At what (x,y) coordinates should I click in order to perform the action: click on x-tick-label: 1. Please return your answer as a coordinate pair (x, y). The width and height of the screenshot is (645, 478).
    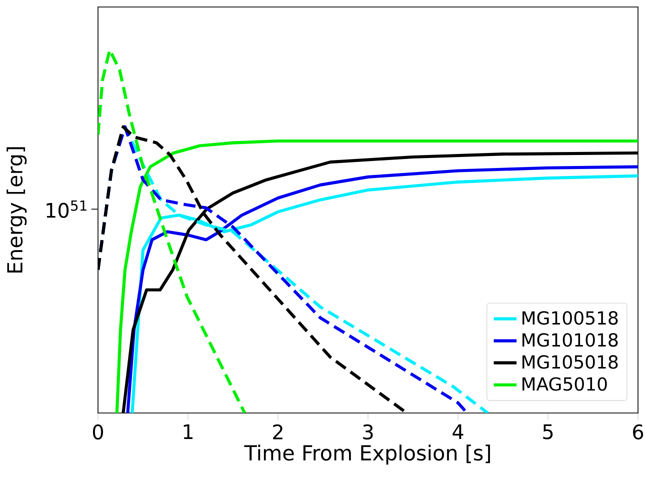
    Looking at the image, I should click on (188, 431).